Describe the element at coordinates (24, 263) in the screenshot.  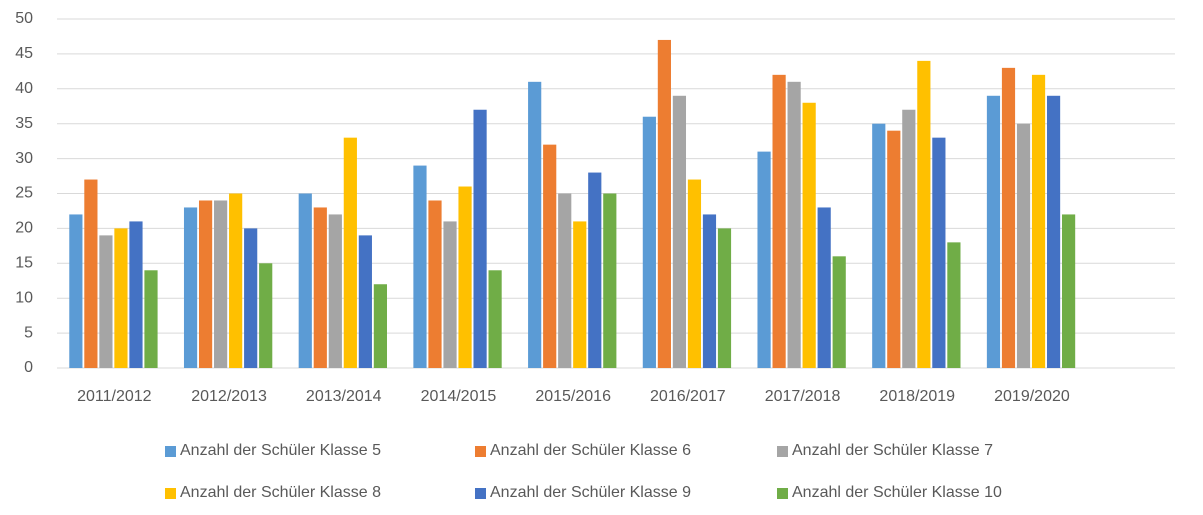
I see `y-tick-label: 15` at that location.